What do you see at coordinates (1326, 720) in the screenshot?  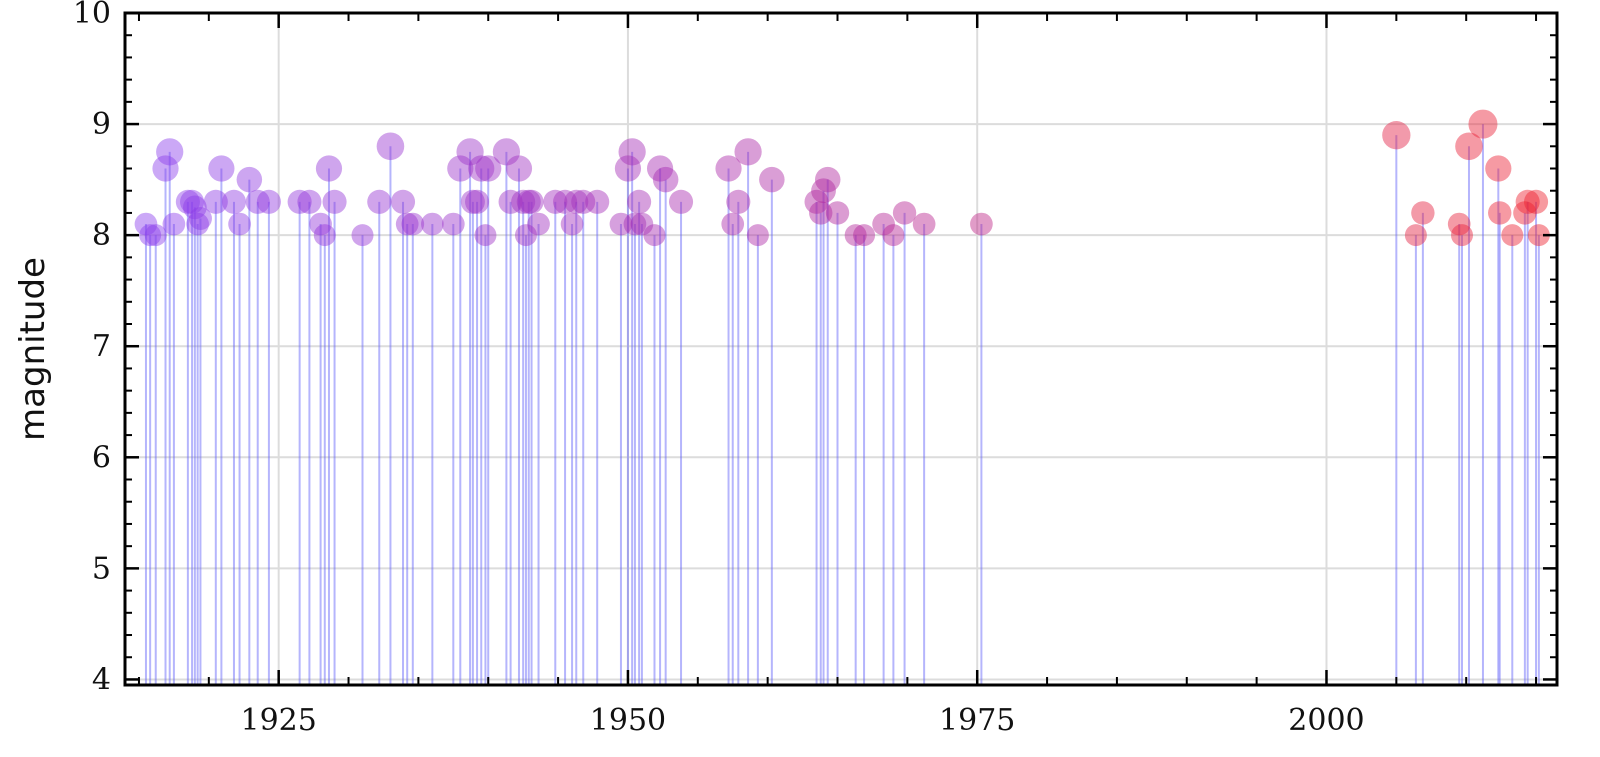 I see `x-tick-label: 2000` at bounding box center [1326, 720].